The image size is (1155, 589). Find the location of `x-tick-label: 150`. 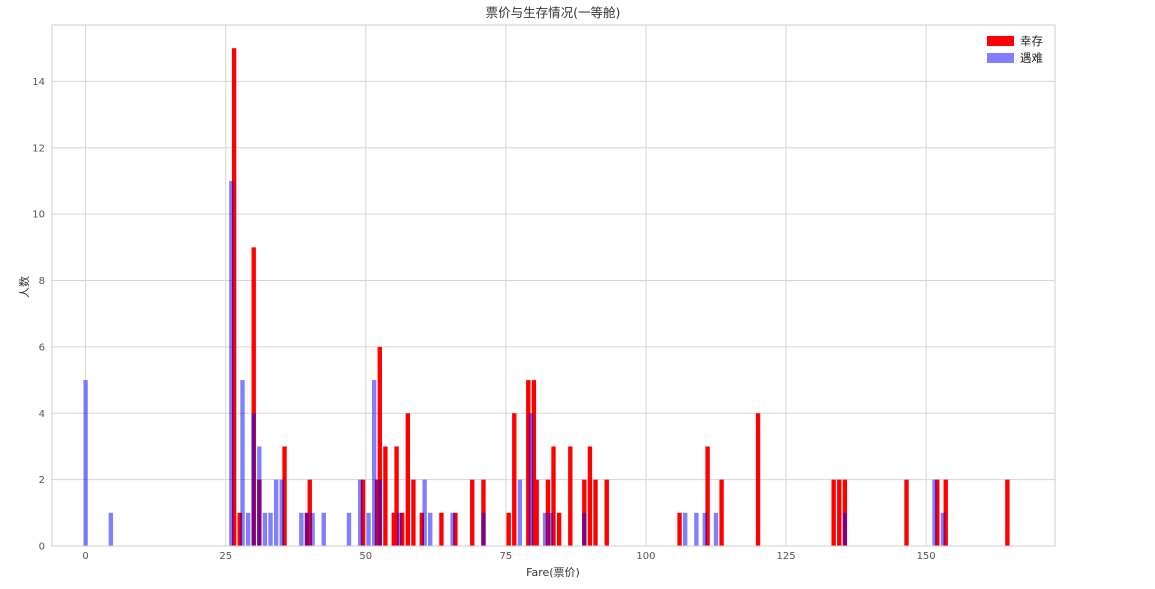

x-tick-label: 150 is located at coordinates (926, 556).